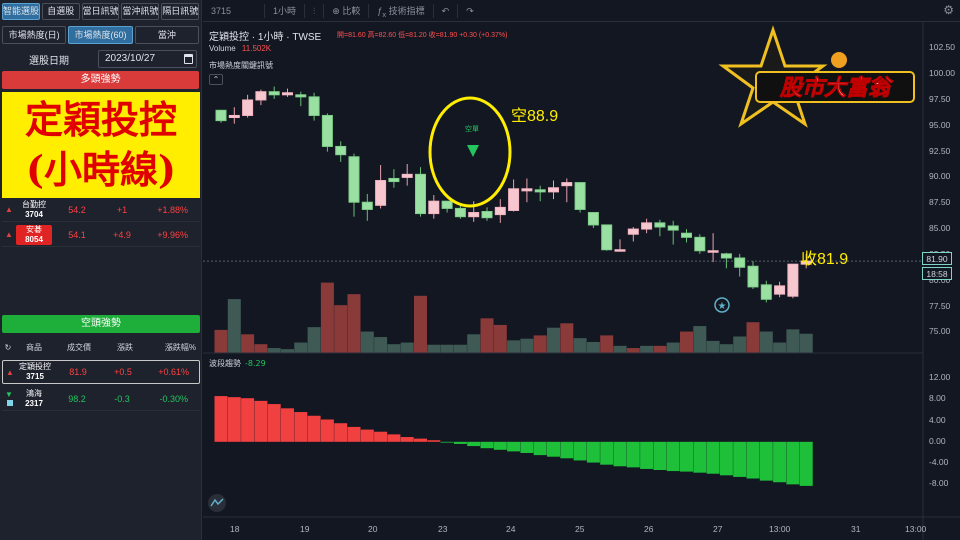  I want to click on chart-toolbar: 3715 1小時 ⫶ ⊕ 比較 ƒx 技術指標 ↶ ↷ ⚙, so click(581, 11).